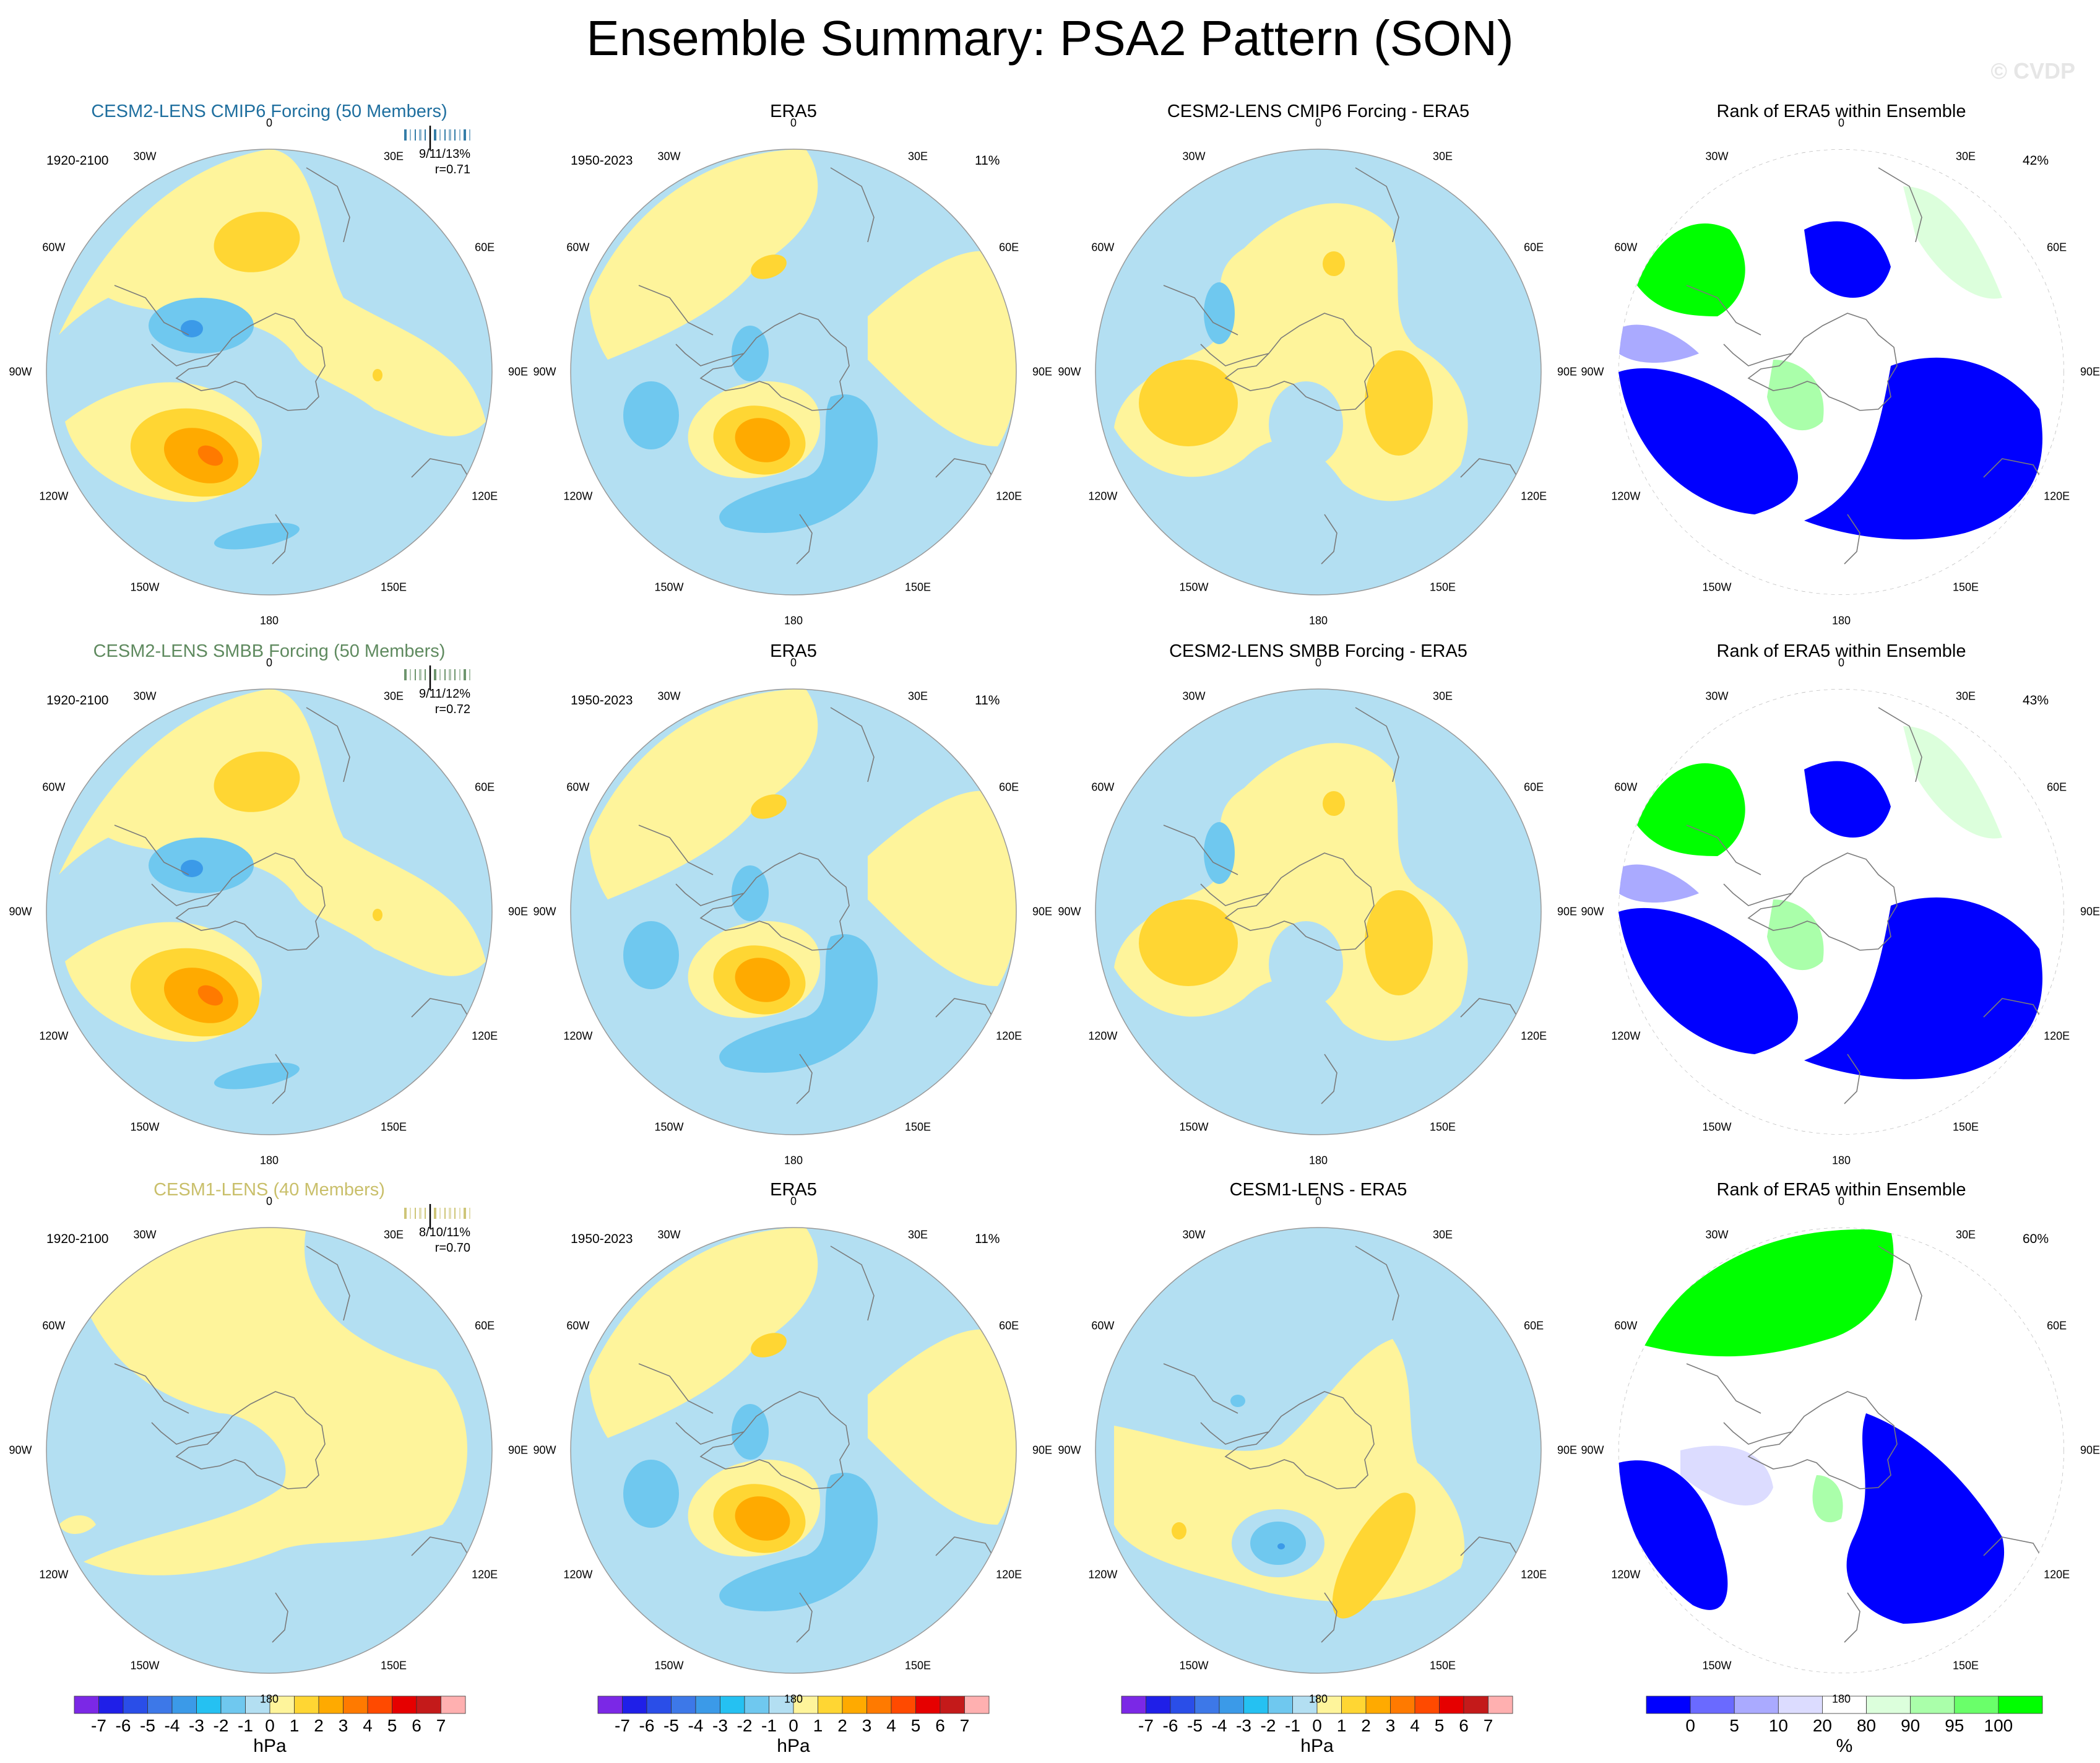  Describe the element at coordinates (1841, 651) in the screenshot. I see `panel-title: Rank of ERA5 within Ensemble` at that location.